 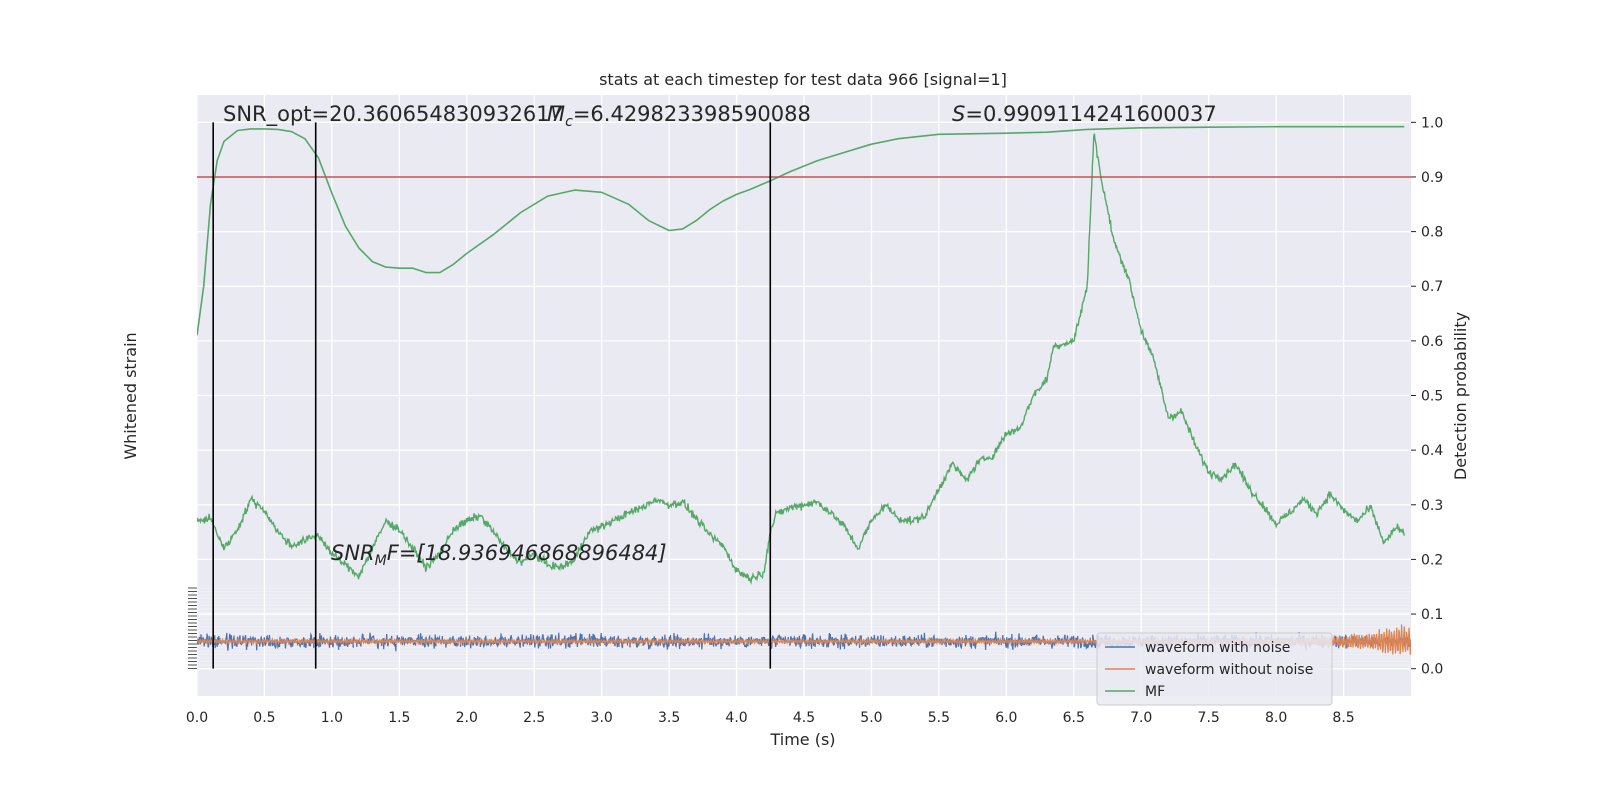 I want to click on snr-mf-annotation: SNRMF=[18.936946868896484], so click(x=499, y=555).